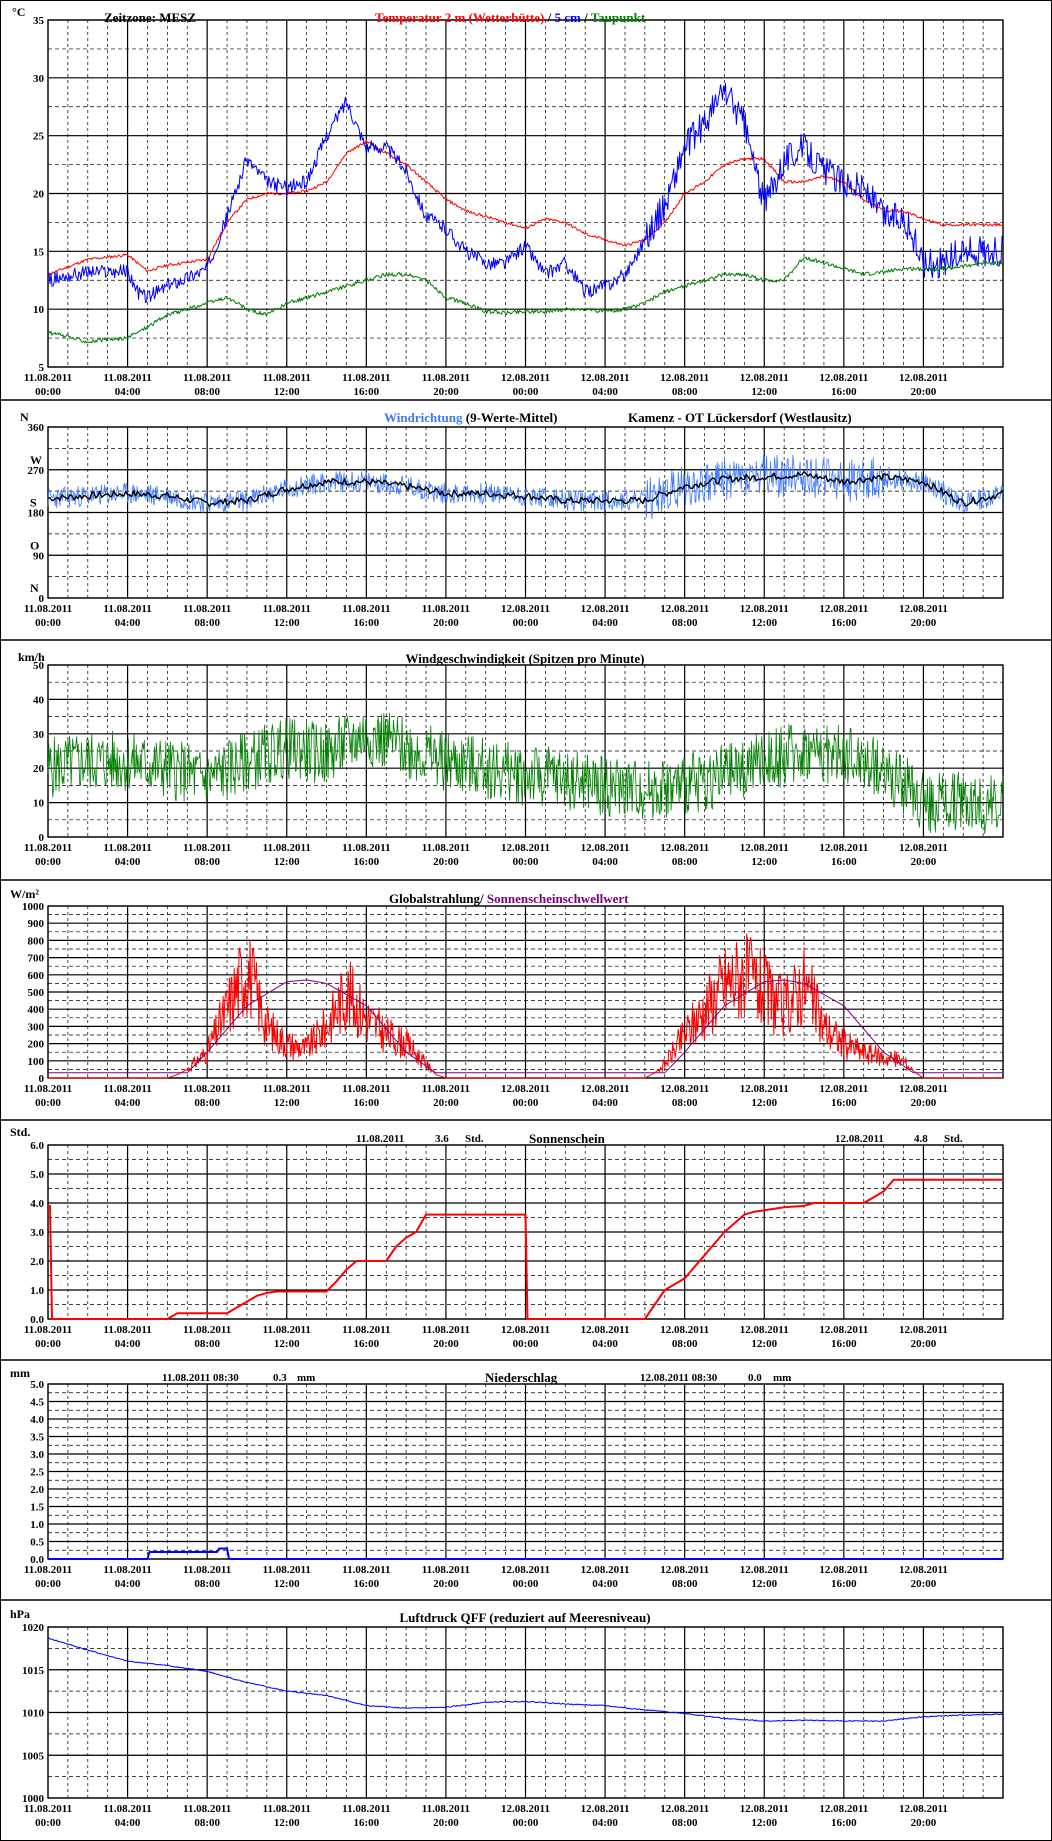 Image resolution: width=1052 pixels, height=1841 pixels. Describe the element at coordinates (20, 1614) in the screenshot. I see `y-unit-label: hPa` at that location.